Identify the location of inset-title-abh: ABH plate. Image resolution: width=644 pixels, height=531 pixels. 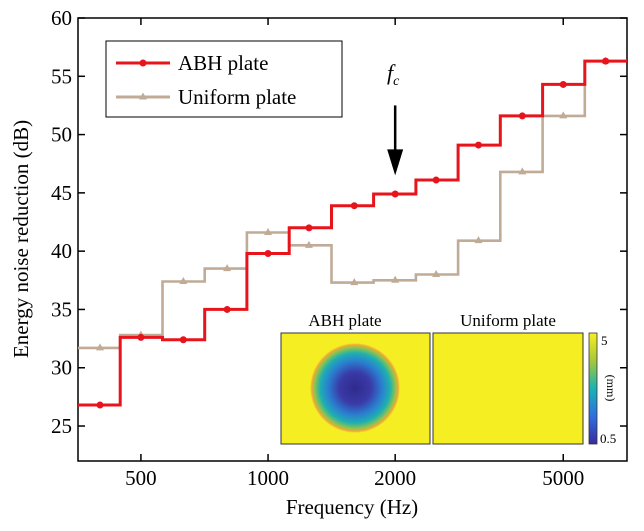
(344, 320).